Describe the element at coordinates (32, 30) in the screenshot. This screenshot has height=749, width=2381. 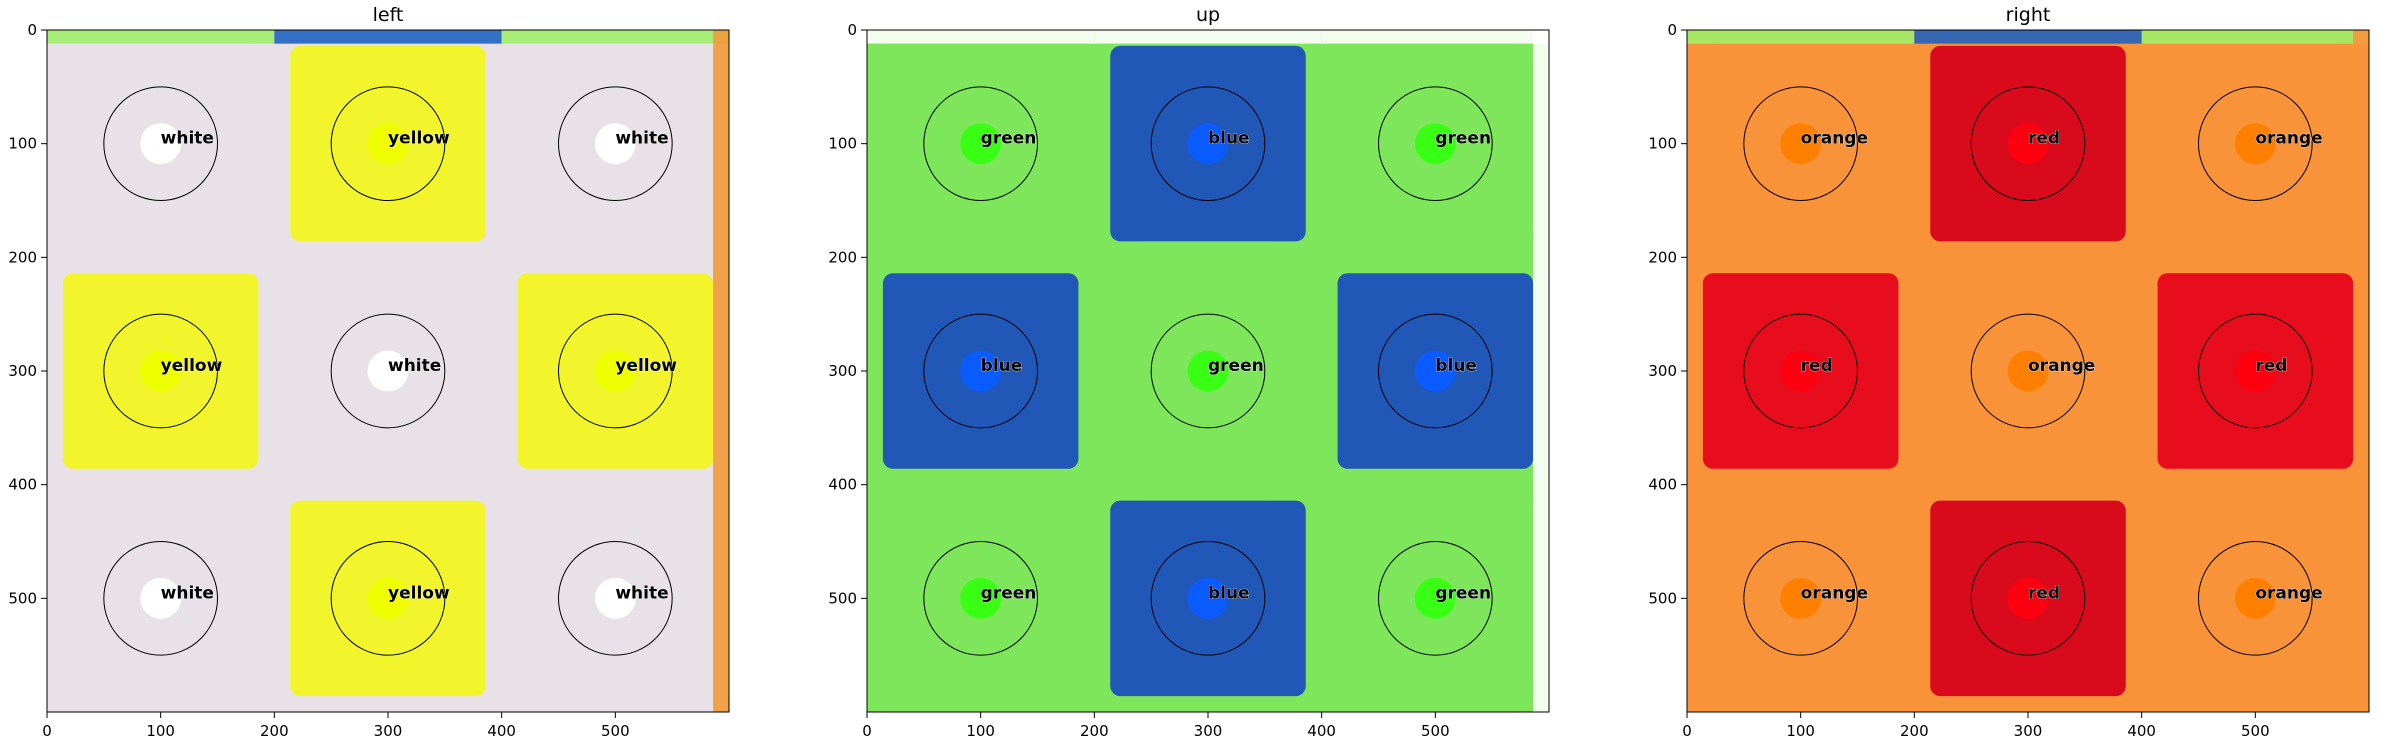
I see `y-tick-label: 0` at that location.